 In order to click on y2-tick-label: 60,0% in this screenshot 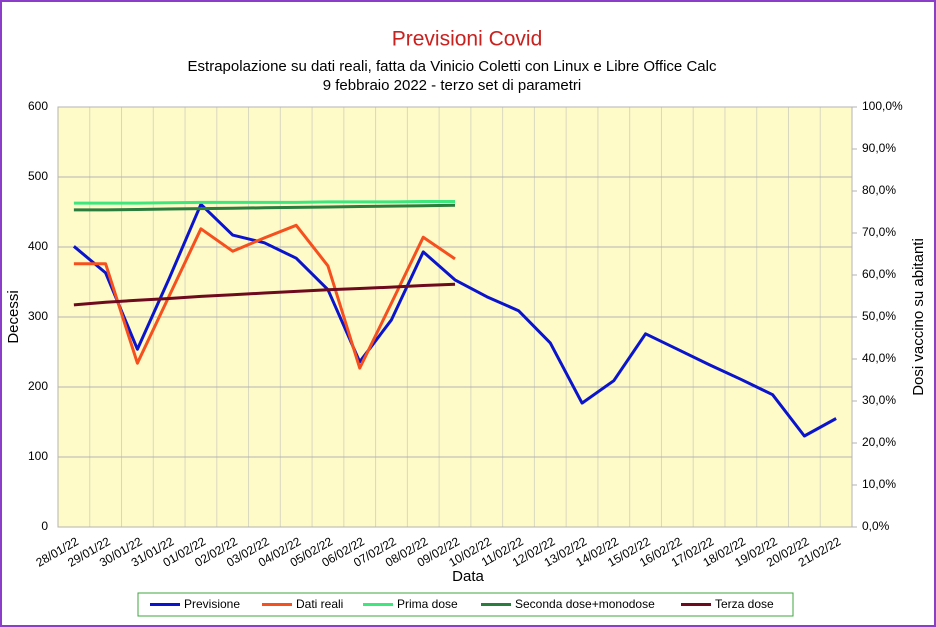, I will do `click(879, 274)`.